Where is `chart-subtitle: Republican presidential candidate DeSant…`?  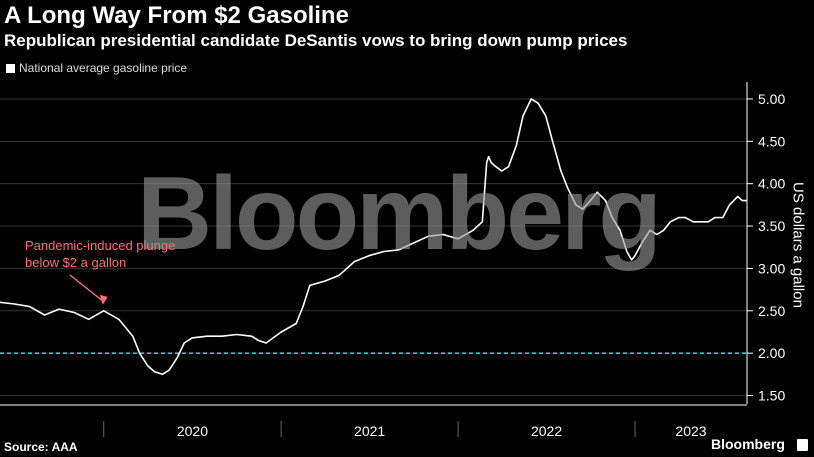
chart-subtitle: Republican presidential candidate DeSant… is located at coordinates (316, 40).